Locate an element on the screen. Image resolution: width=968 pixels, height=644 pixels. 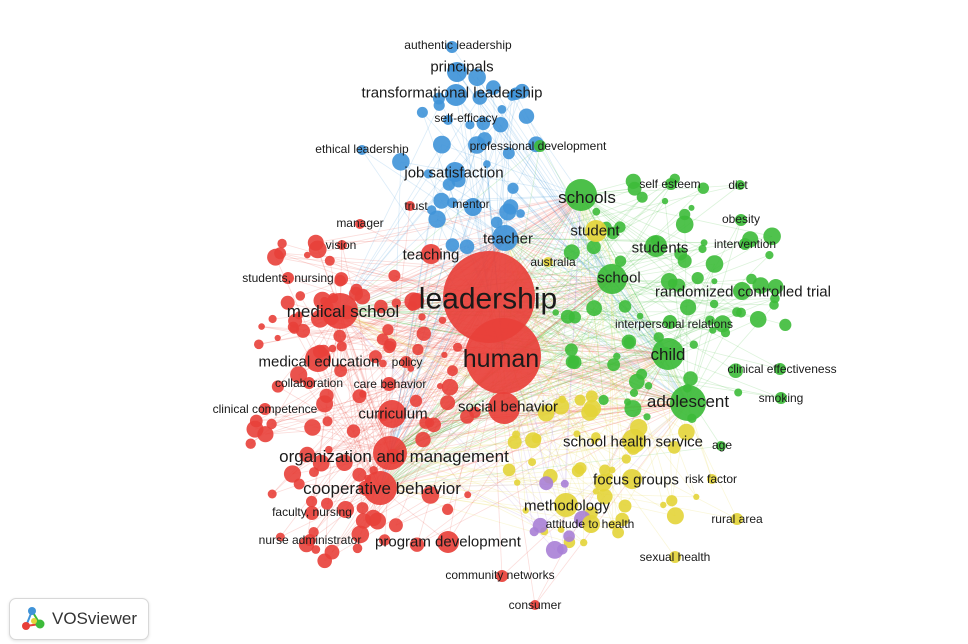
node-randomized-controlled-trial is located at coordinates (742, 291).